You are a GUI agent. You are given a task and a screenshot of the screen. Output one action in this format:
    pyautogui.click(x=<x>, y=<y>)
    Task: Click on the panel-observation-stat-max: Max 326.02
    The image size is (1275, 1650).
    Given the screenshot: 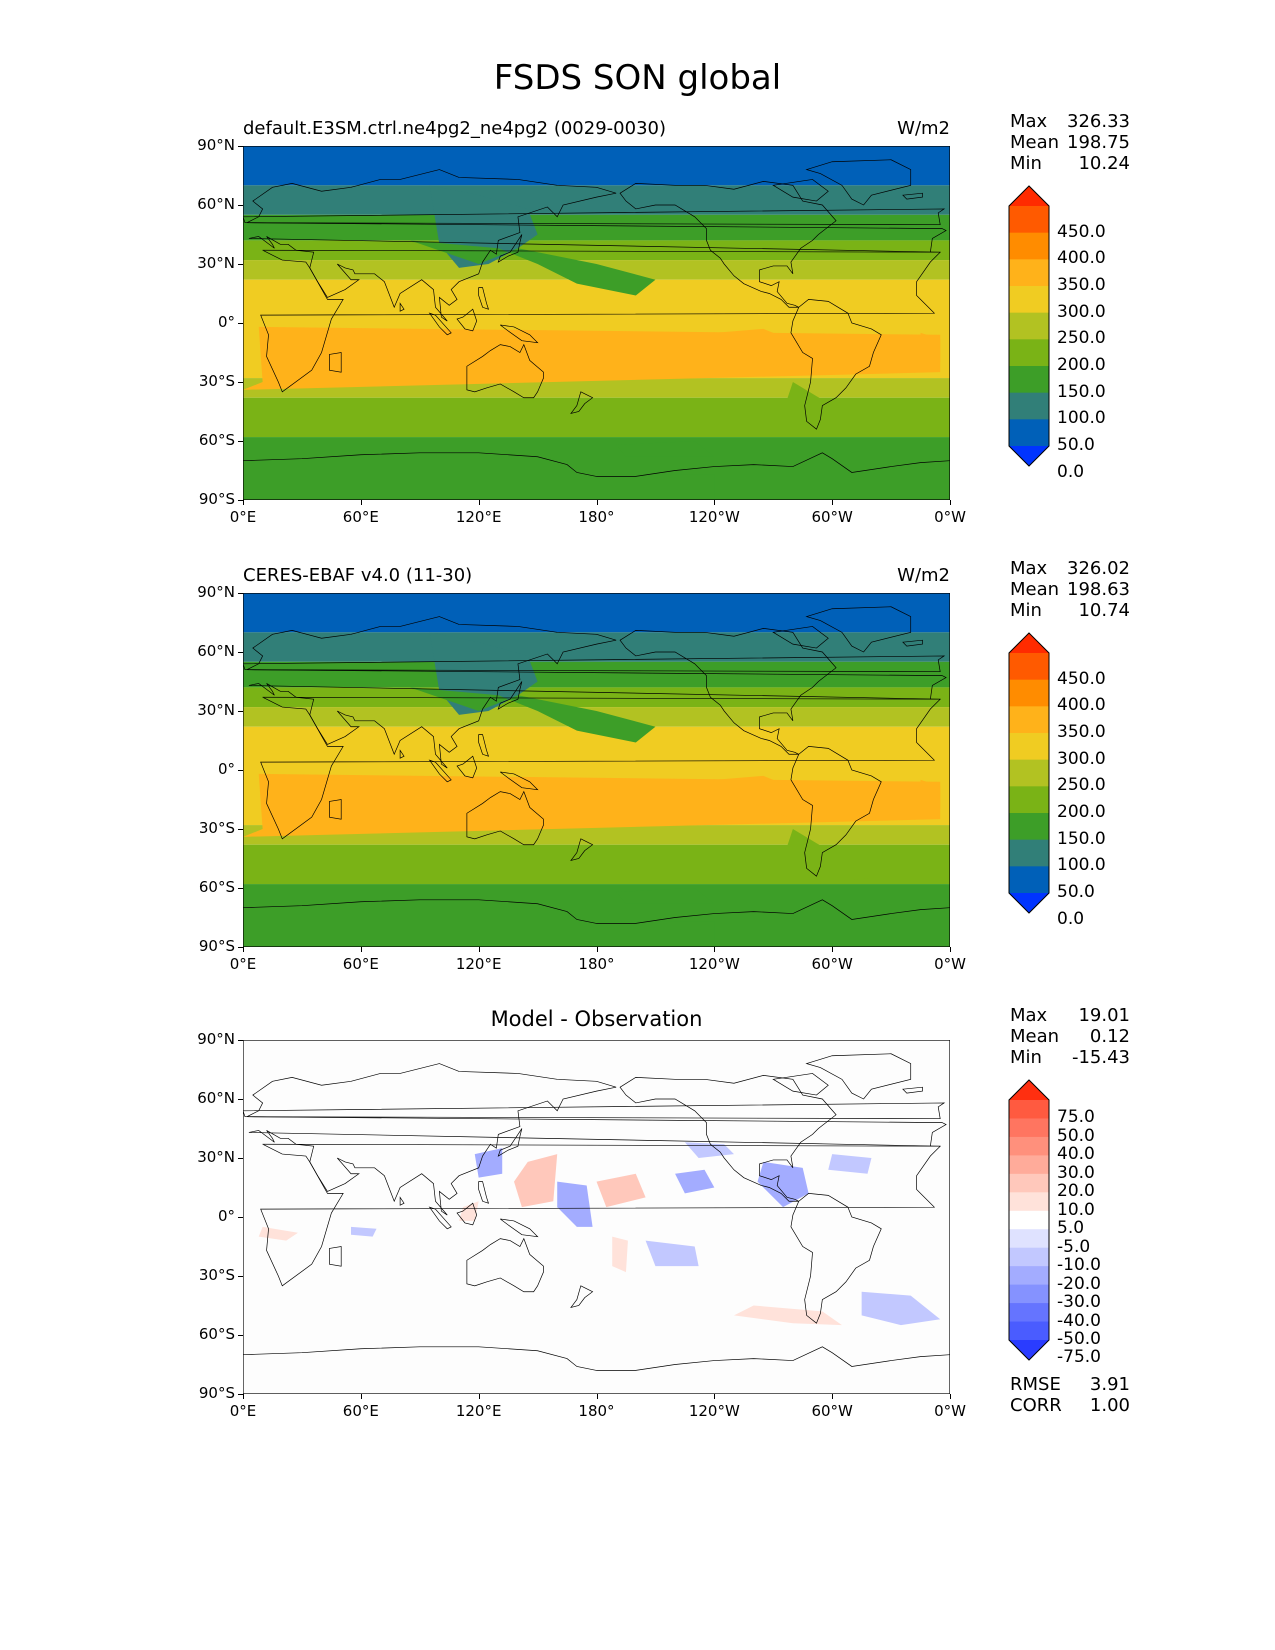 What is the action you would take?
    pyautogui.click(x=1070, y=568)
    